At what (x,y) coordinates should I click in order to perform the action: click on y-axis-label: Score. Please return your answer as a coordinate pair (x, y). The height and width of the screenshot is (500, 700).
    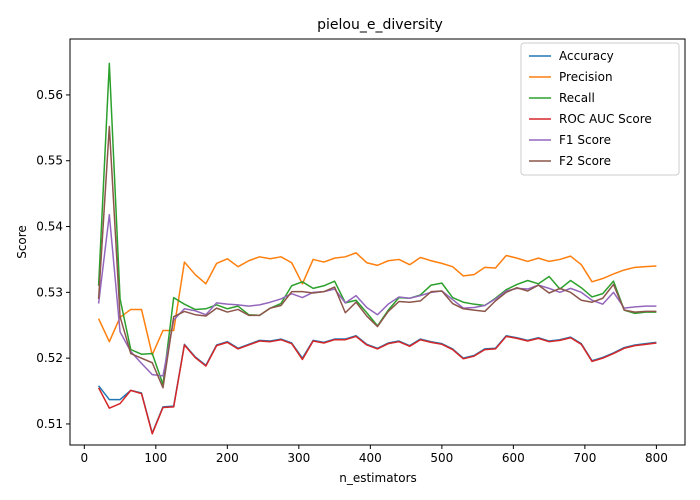
    Looking at the image, I should click on (22, 242).